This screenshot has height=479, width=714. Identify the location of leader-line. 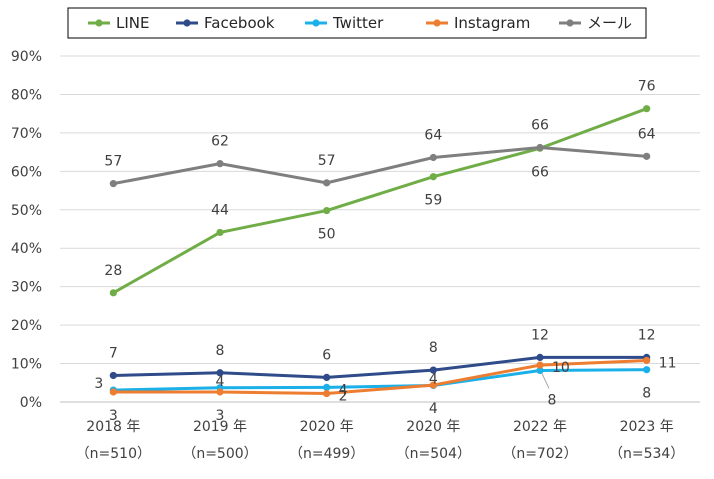
(545, 381).